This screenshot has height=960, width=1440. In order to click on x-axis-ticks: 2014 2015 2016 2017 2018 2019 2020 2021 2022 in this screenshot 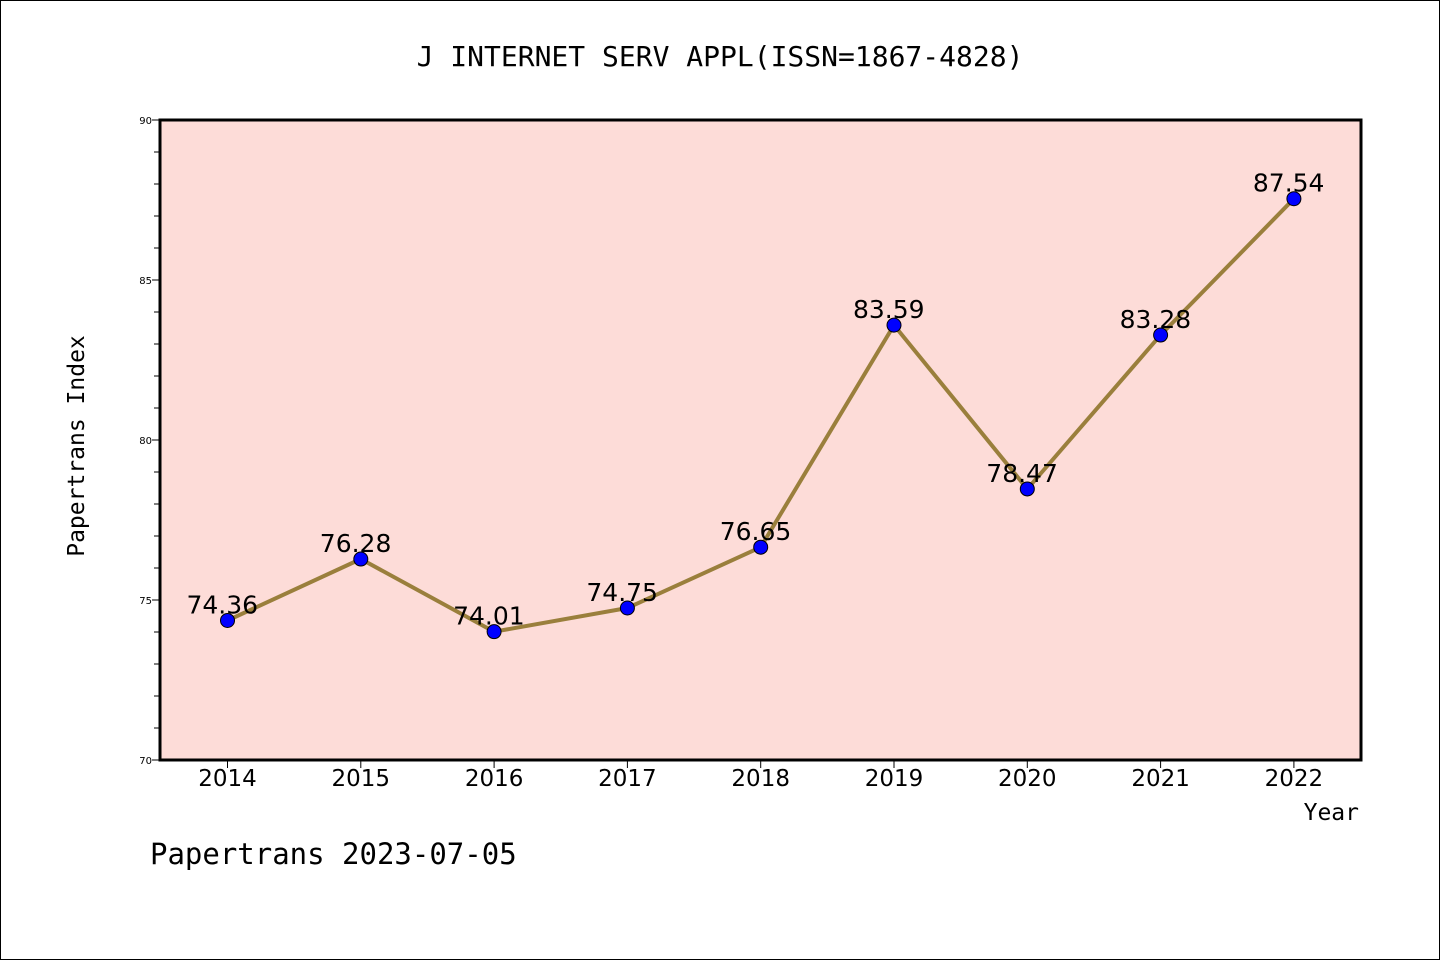, I will do `click(760, 776)`.